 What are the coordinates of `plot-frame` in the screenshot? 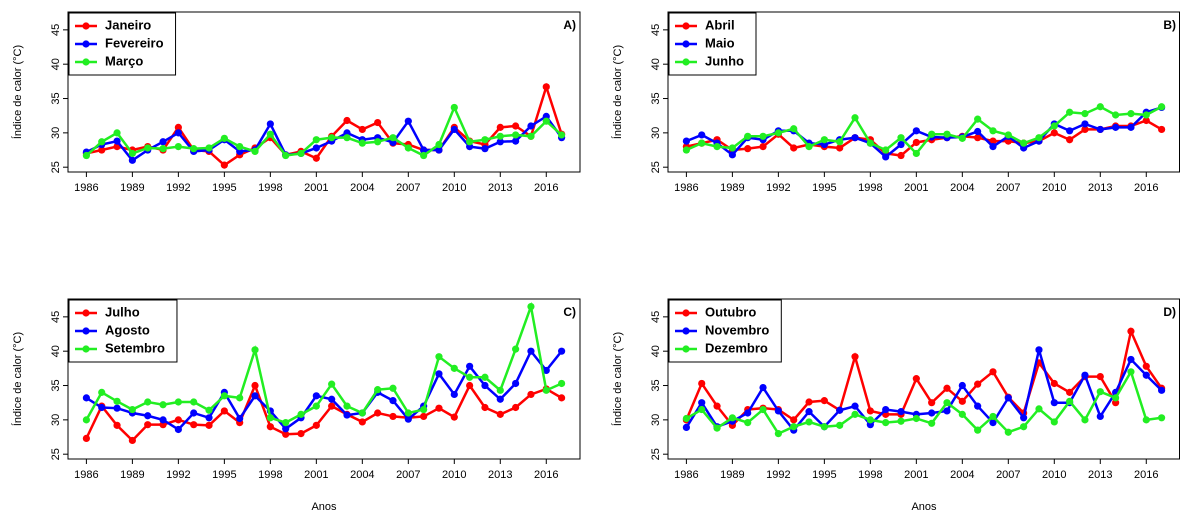 It's located at (324, 92).